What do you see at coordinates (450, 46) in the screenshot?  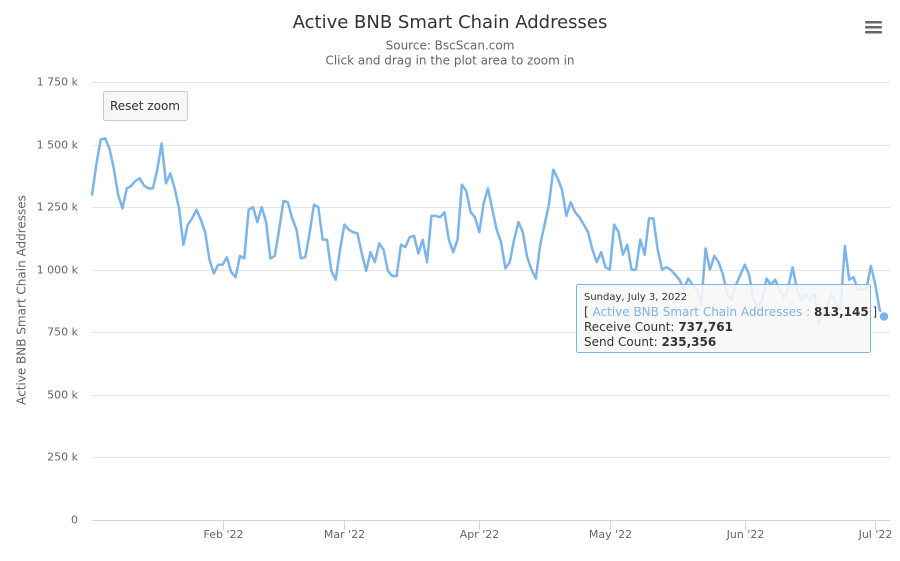 I see `chart-subtitle: Source: BscScan.com` at bounding box center [450, 46].